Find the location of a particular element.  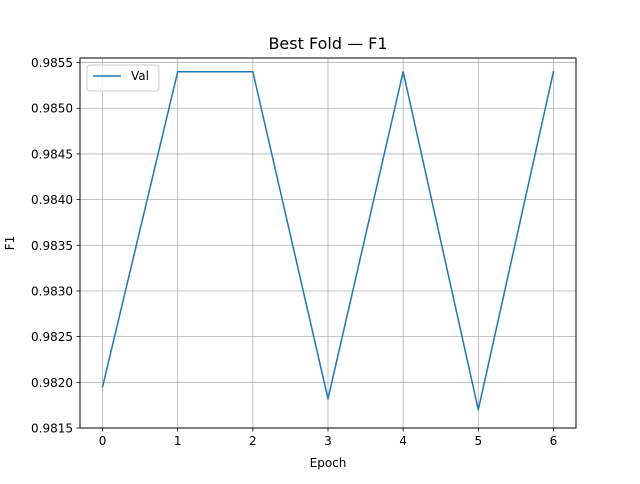

x-tick-label: 1 is located at coordinates (178, 441).